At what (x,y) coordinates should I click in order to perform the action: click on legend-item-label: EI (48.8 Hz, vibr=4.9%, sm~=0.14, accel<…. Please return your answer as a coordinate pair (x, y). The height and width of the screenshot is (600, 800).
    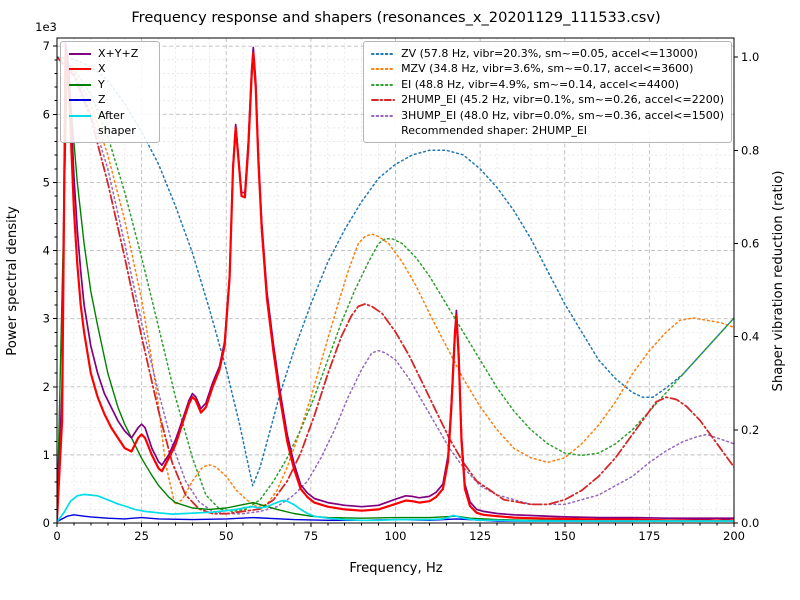
    Looking at the image, I should click on (540, 84).